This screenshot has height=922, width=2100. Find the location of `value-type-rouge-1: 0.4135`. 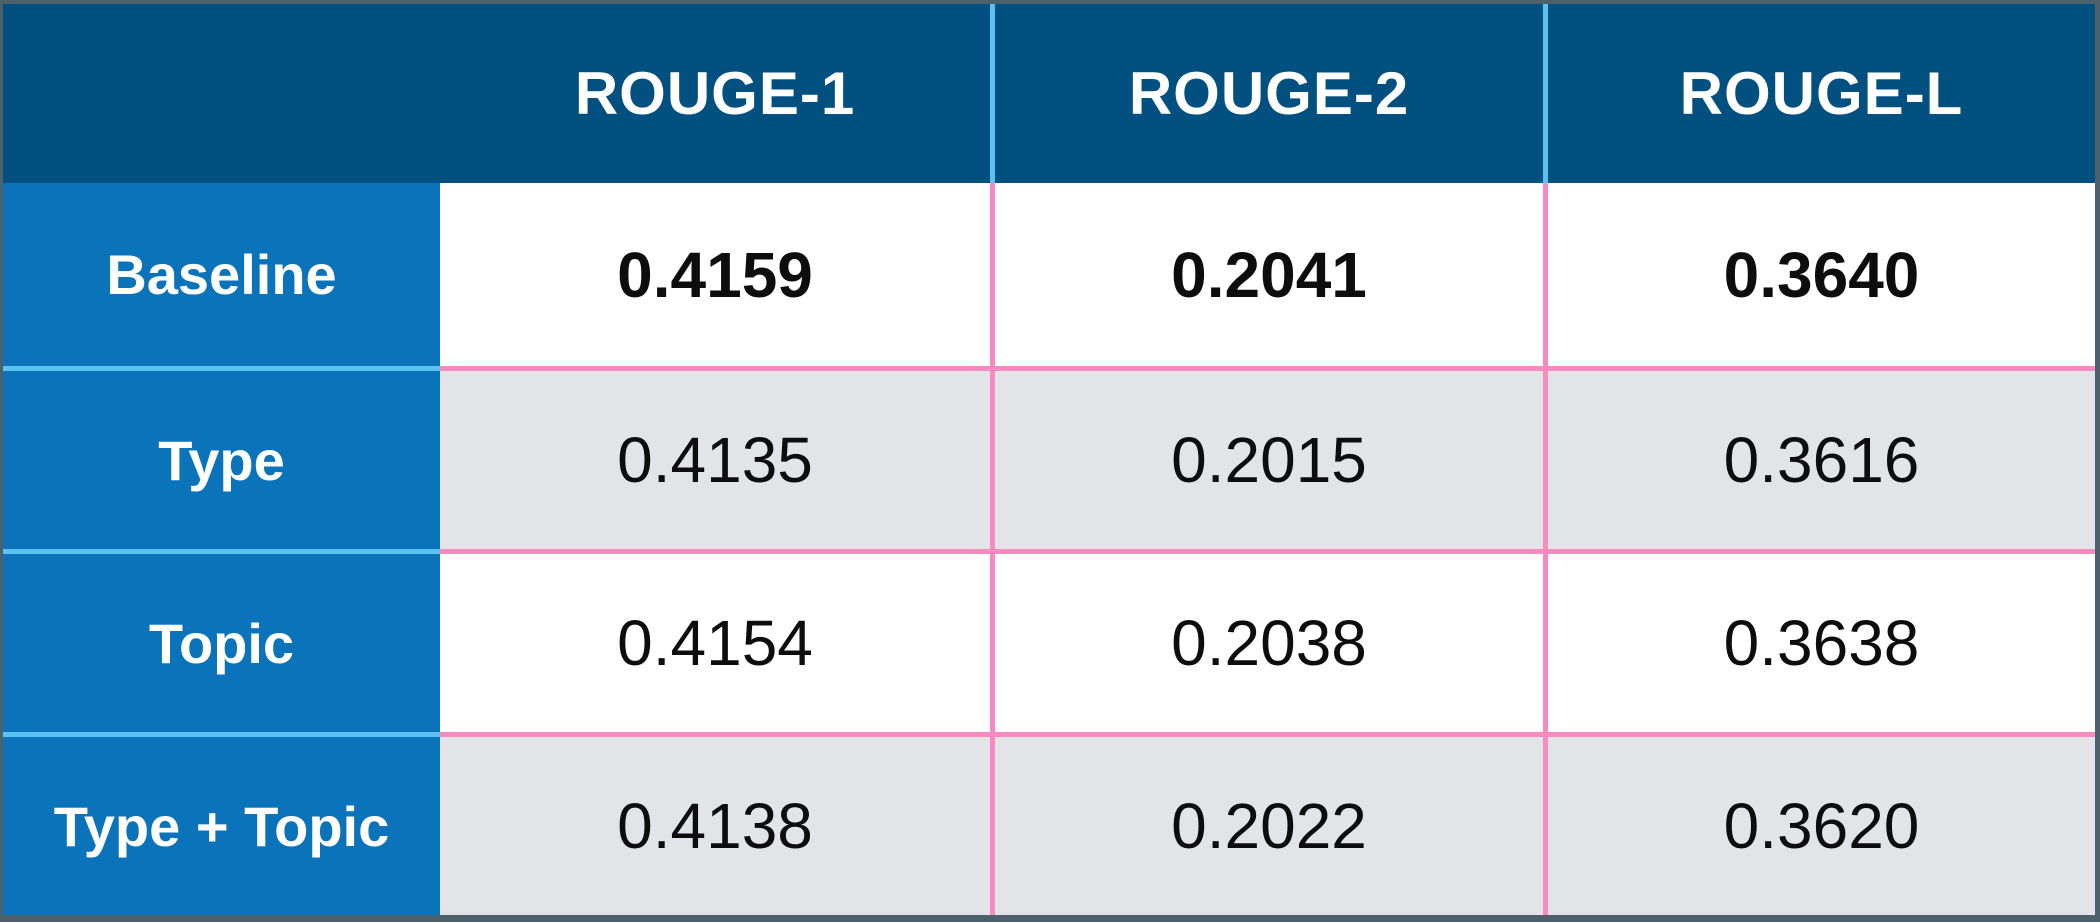

value-type-rouge-1: 0.4135 is located at coordinates (715, 457).